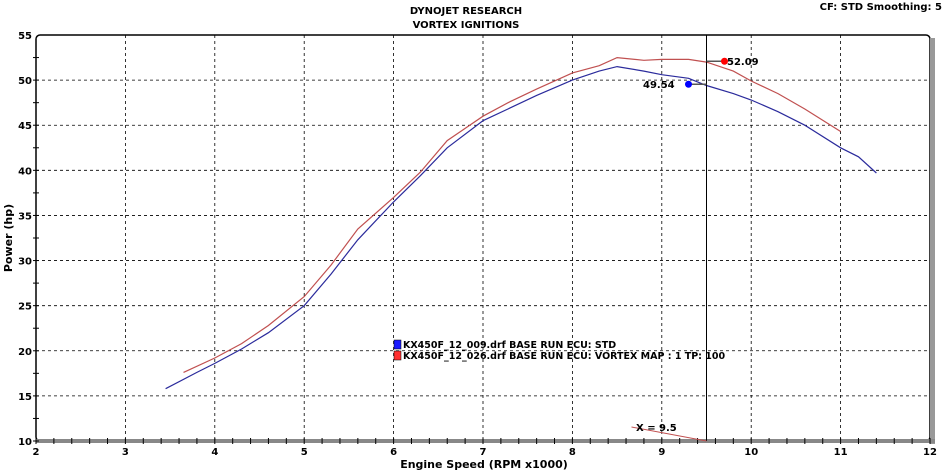 The width and height of the screenshot is (950, 471). I want to click on y-tick-label: 35, so click(25, 216).